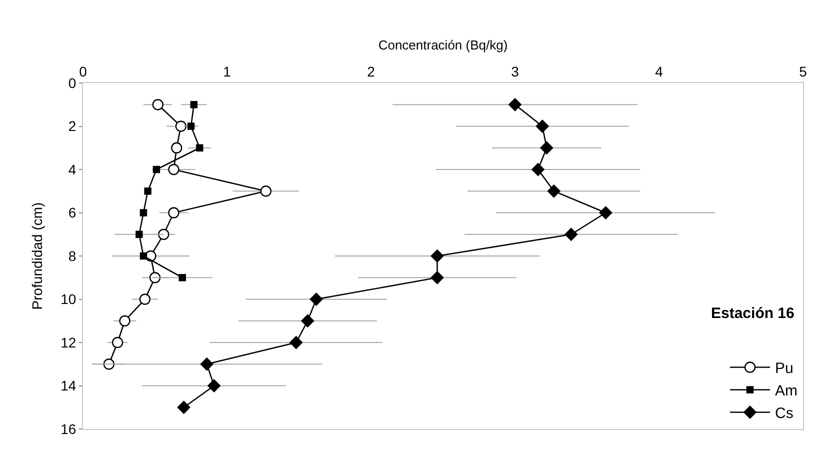  What do you see at coordinates (68, 428) in the screenshot?
I see `y-tick-label: 16` at bounding box center [68, 428].